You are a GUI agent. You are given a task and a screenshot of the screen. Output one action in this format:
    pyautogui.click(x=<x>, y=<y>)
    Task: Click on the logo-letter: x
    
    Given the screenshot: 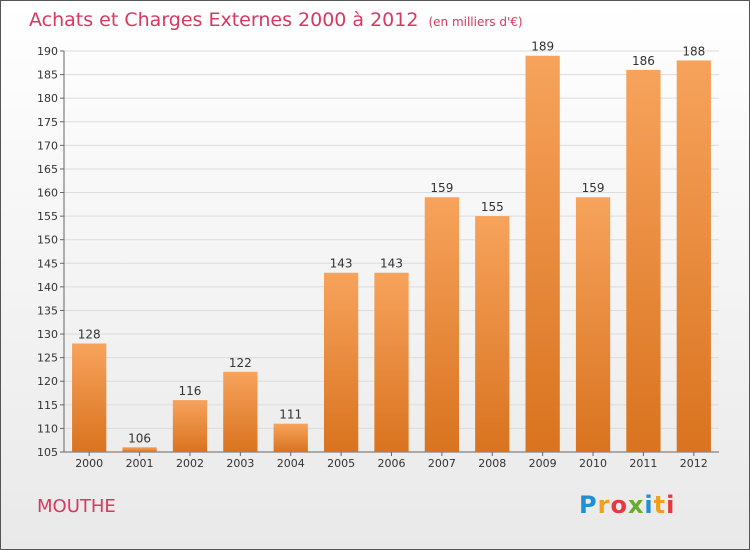 What is the action you would take?
    pyautogui.click(x=636, y=505)
    